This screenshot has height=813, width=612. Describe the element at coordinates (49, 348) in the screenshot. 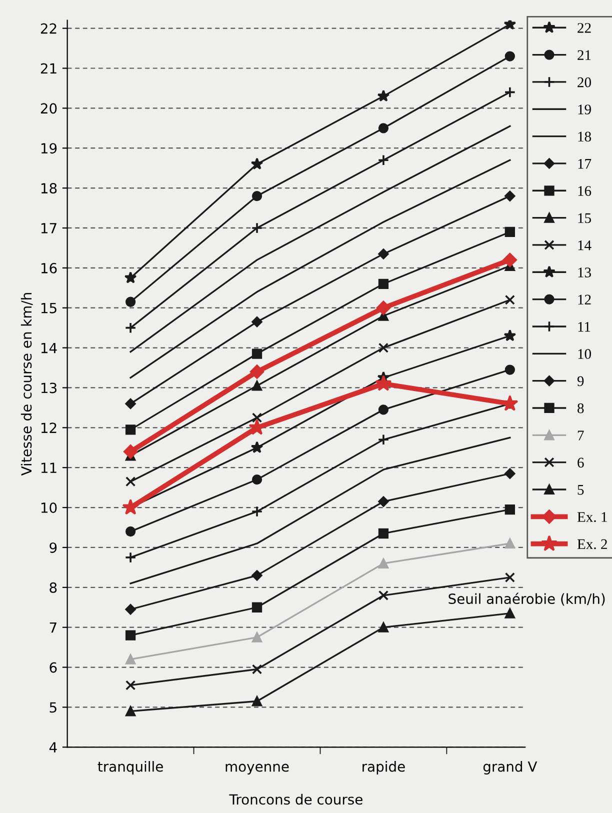

I see `y-tick-label: 14` at that location.